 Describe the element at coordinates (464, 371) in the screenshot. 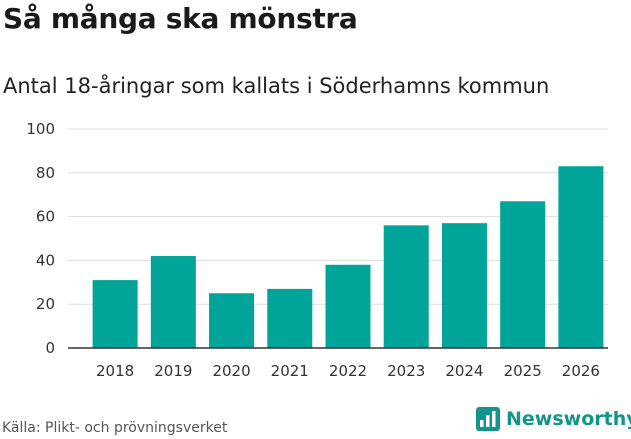

I see `x-tick-label: 2024` at that location.